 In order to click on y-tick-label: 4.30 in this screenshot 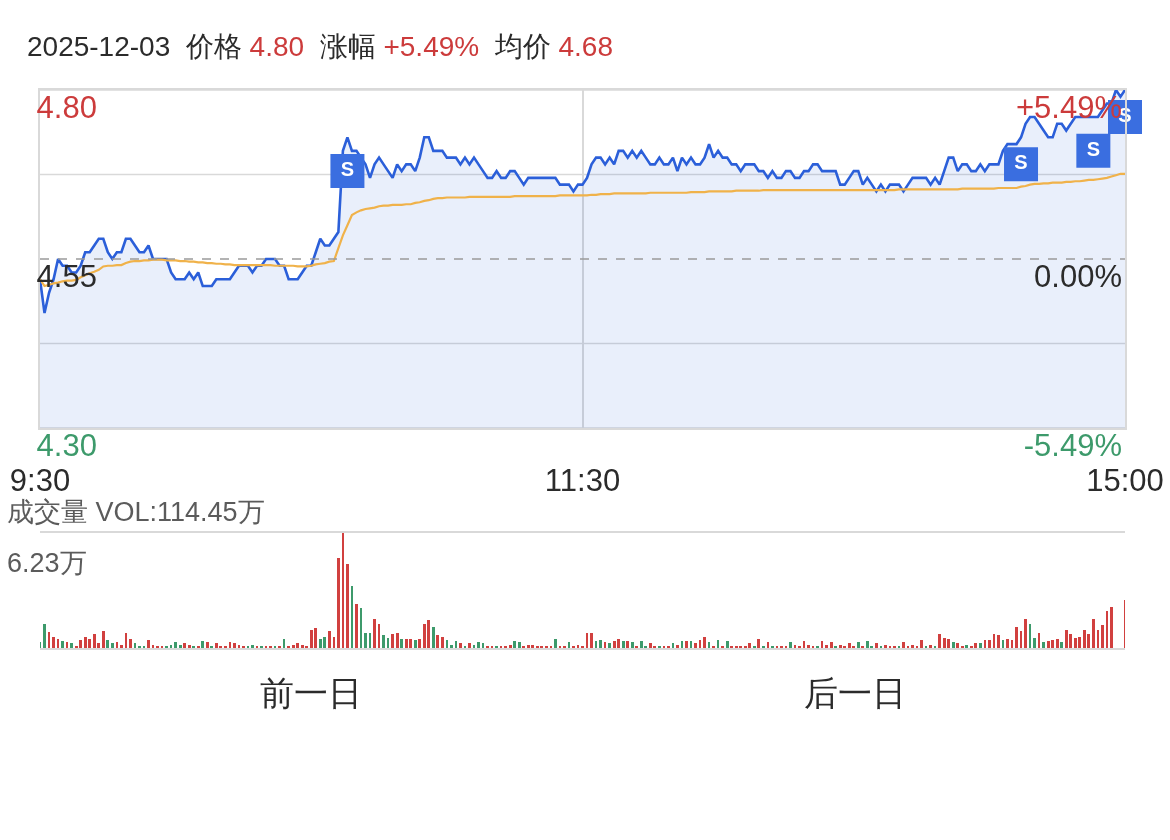, I will do `click(66, 445)`.